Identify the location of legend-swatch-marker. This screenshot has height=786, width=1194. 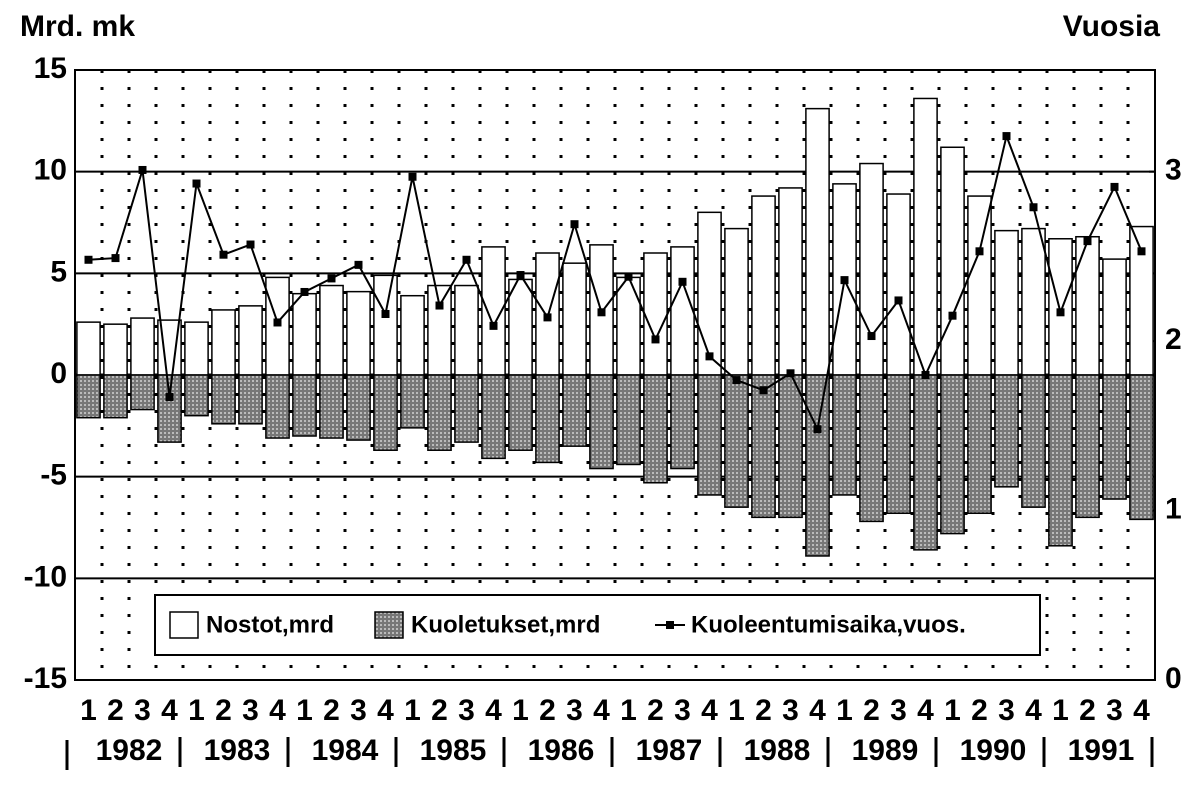
(670, 625).